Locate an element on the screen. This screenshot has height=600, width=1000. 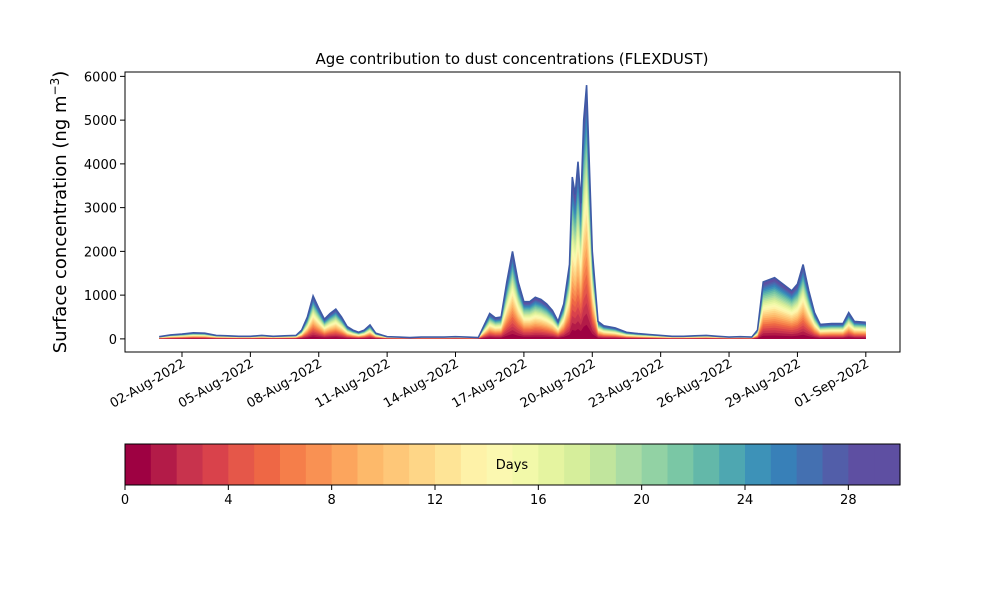
x-tick-label: 23-Aug-2022 is located at coordinates (626, 383).